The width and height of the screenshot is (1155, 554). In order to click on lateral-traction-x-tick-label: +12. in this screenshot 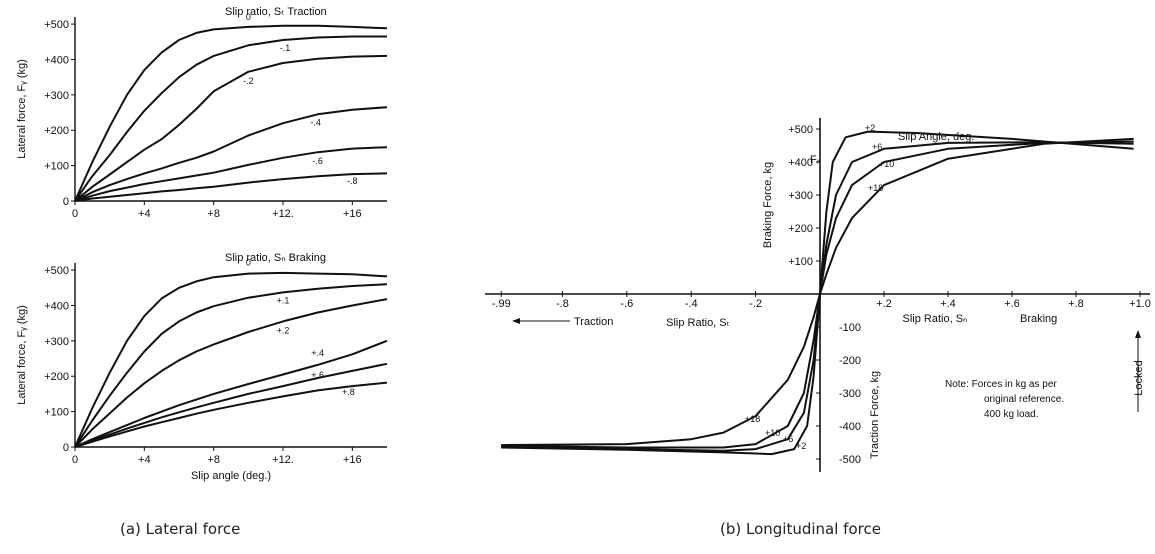, I will do `click(283, 214)`.